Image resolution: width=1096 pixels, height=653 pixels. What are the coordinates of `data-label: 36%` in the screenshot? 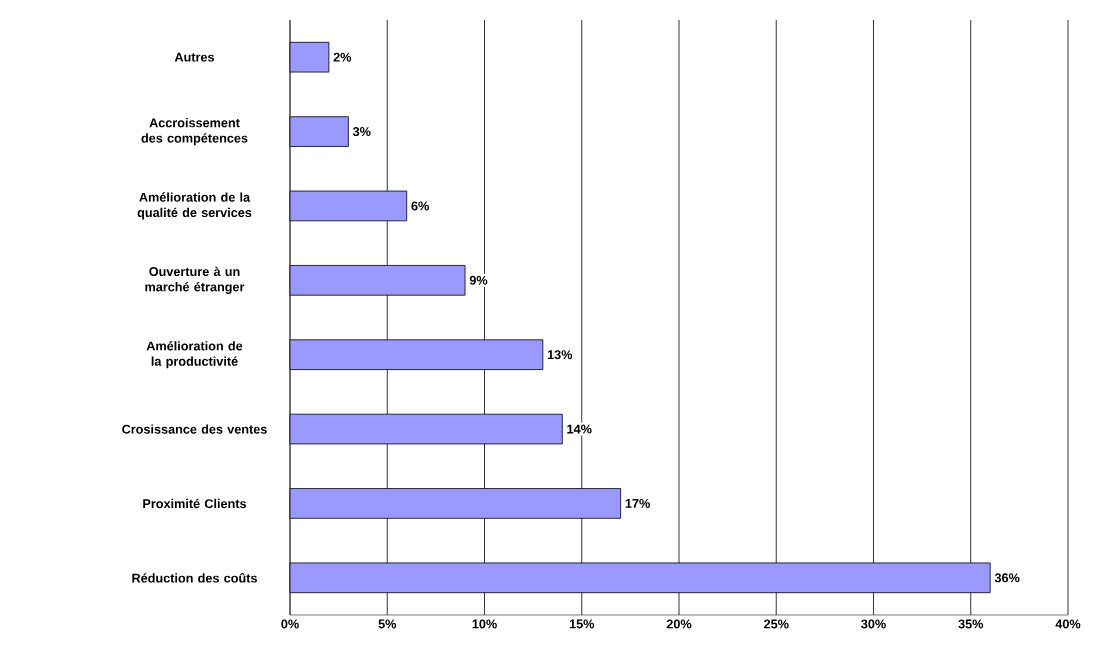 It's located at (1007, 578).